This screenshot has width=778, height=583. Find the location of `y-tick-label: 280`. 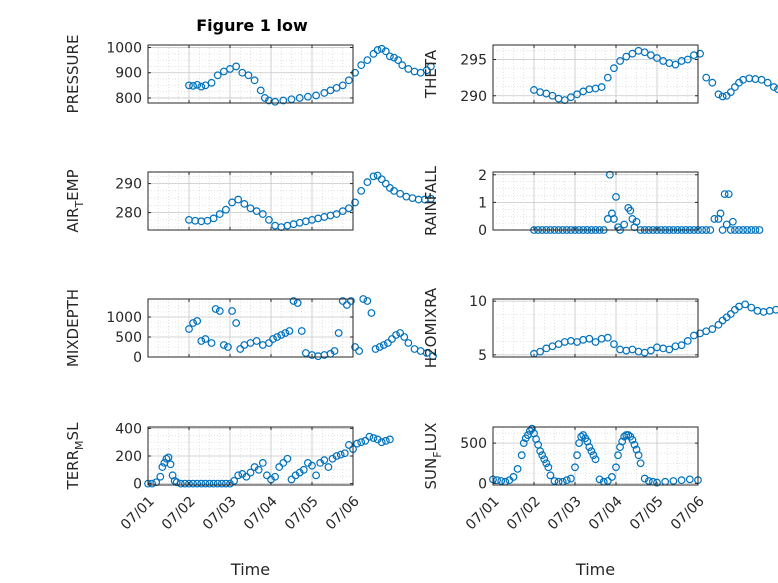

y-tick-label: 280 is located at coordinates (128, 214).